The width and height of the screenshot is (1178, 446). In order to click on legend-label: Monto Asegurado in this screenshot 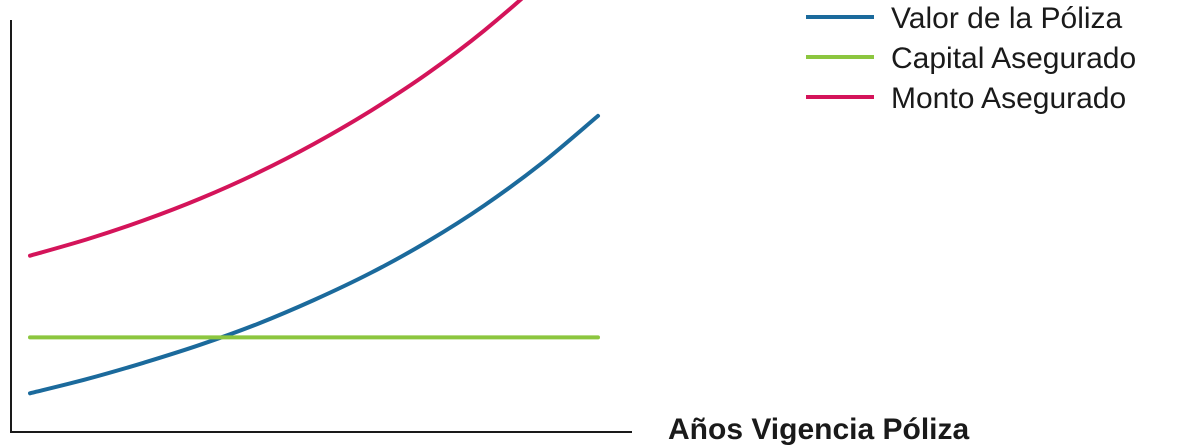, I will do `click(1008, 98)`.